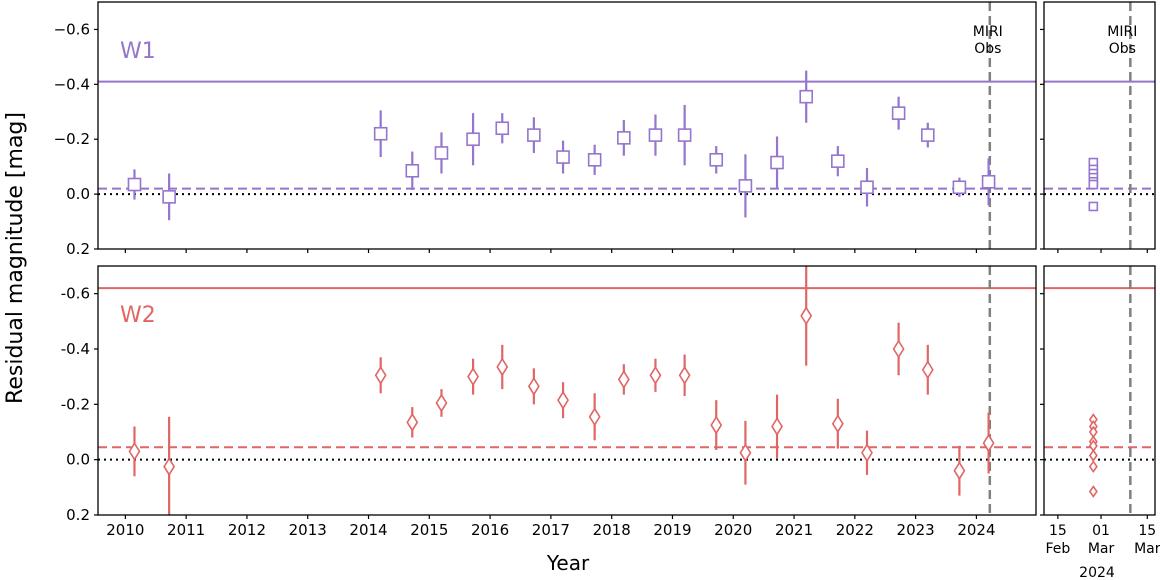 The height and width of the screenshot is (580, 1160). What do you see at coordinates (1097, 572) in the screenshot?
I see `zoom-year-label: 2024` at bounding box center [1097, 572].